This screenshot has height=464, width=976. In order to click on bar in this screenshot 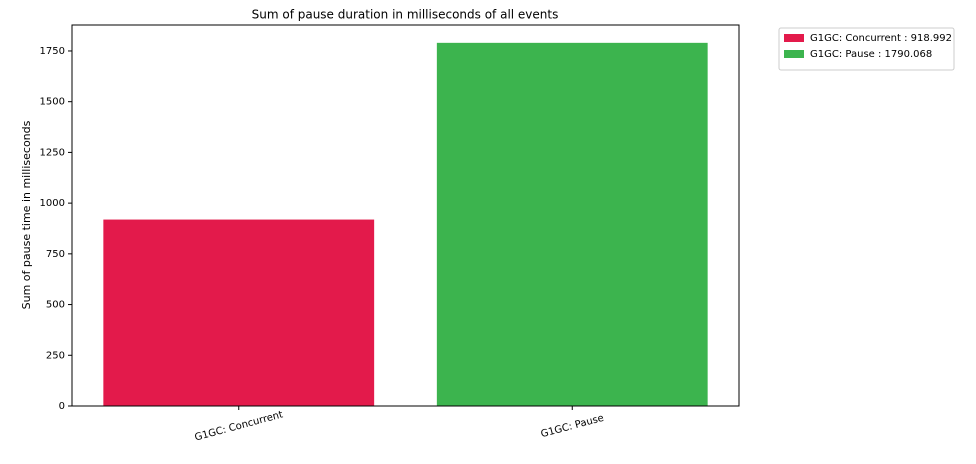, I will do `click(239, 312)`.